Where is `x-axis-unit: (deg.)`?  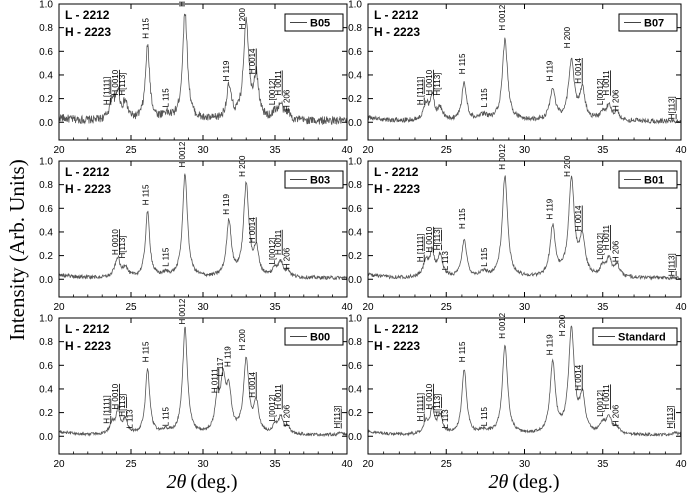 x-axis-unit: (deg.) is located at coordinates (535, 482).